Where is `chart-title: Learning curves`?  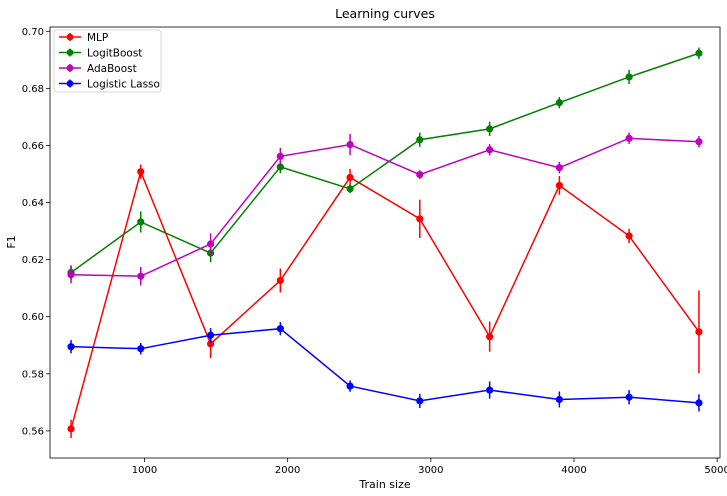 chart-title: Learning curves is located at coordinates (385, 13).